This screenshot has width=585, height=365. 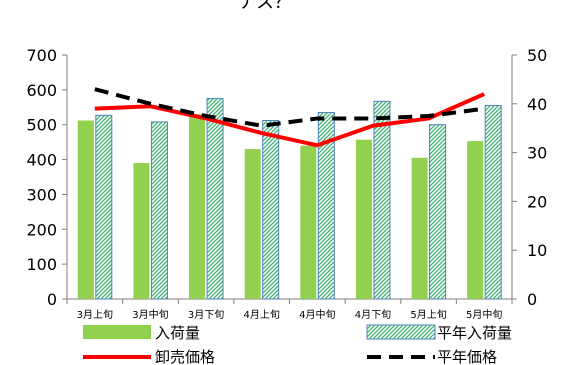 I want to click on legend-swatch-avg-arrival, so click(x=401, y=332).